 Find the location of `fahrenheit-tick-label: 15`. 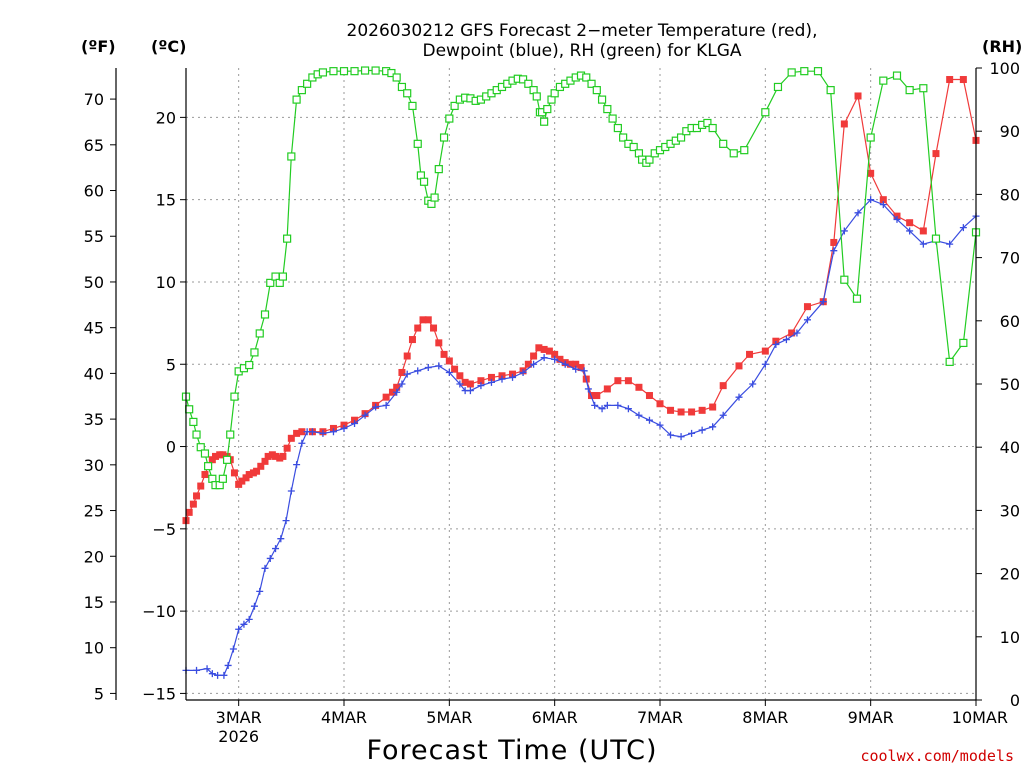

fahrenheit-tick-label: 15 is located at coordinates (94, 602).